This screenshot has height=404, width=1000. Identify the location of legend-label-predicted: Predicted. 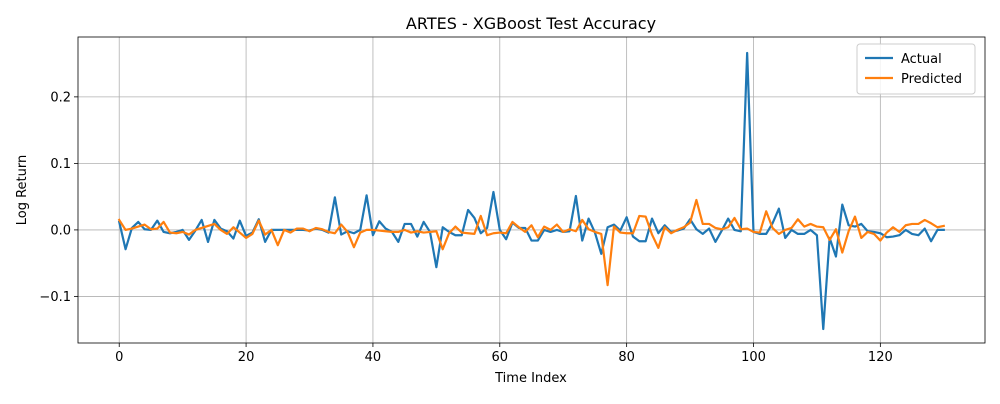
(931, 79).